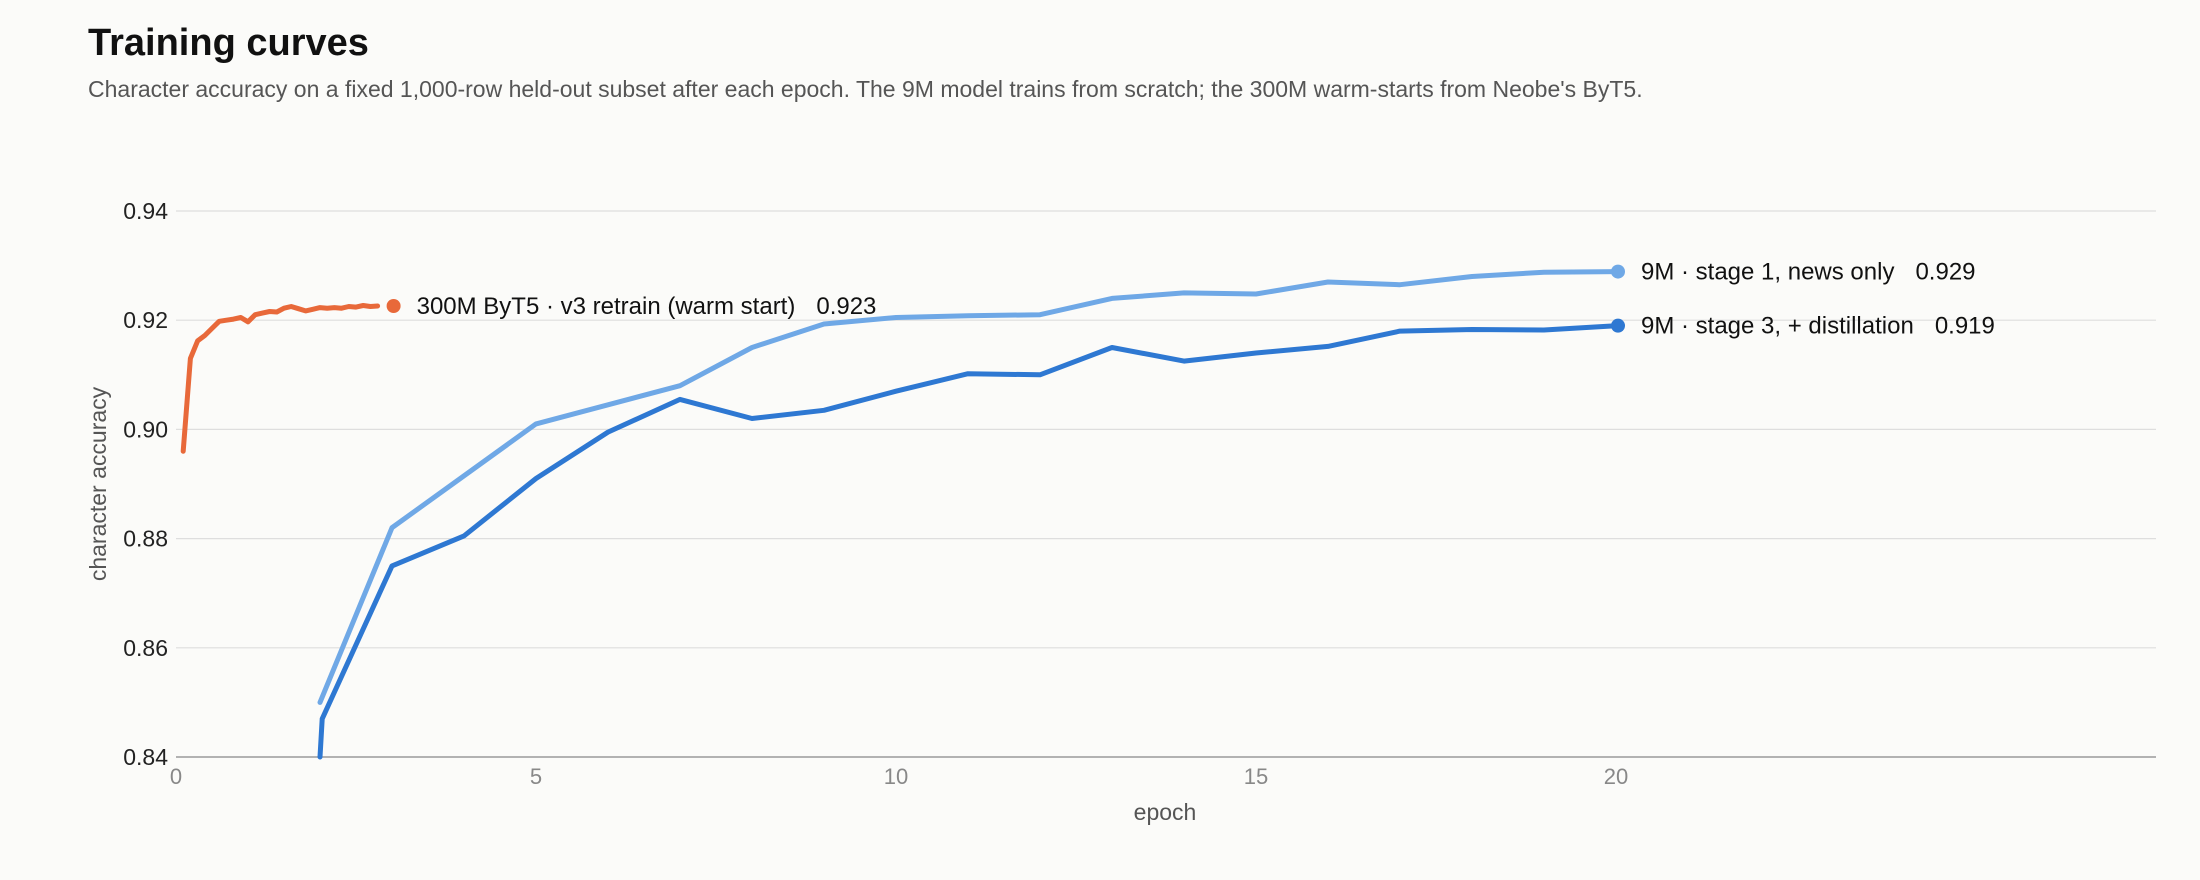 This screenshot has width=2200, height=880. Describe the element at coordinates (896, 776) in the screenshot. I see `x-tick-label: 10` at that location.